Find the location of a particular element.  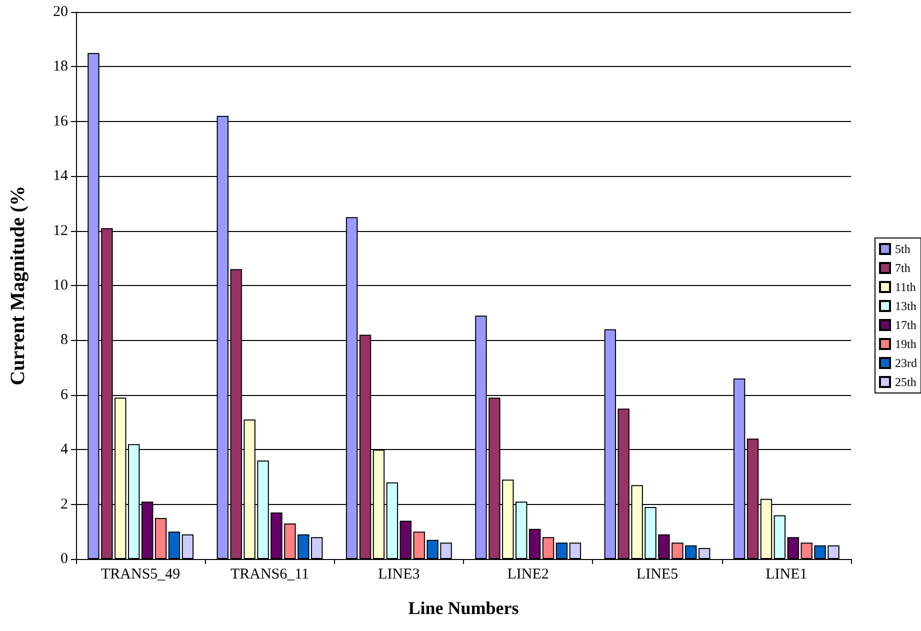

legend-label: 13th is located at coordinates (905, 306).